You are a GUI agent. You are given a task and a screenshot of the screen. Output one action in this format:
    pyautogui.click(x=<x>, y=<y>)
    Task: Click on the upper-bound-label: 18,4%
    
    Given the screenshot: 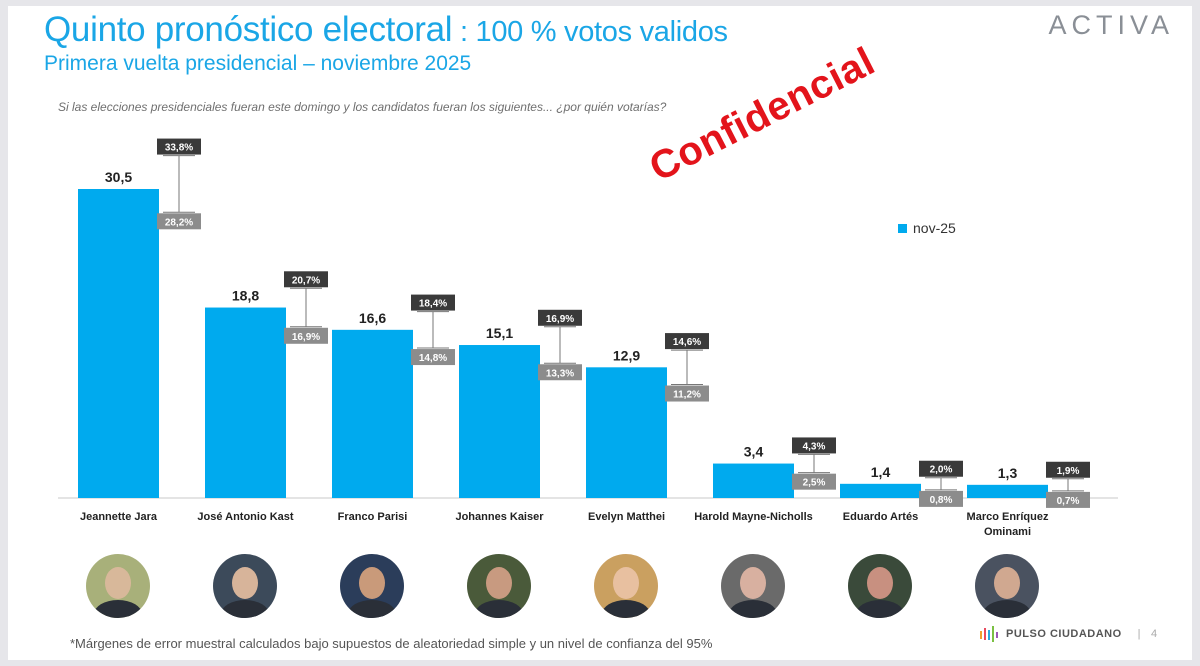 What is the action you would take?
    pyautogui.click(x=433, y=304)
    